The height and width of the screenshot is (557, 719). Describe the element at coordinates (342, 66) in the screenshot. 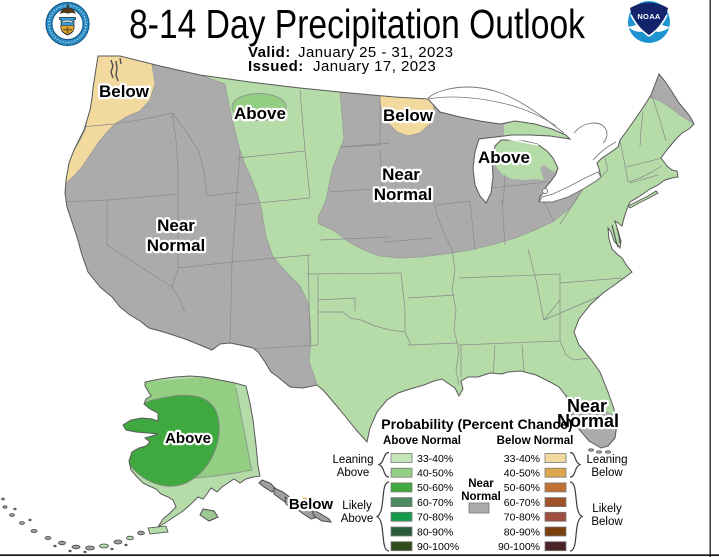

I see `svg-text:Issued:January 17, 2023: Issued: January 17, 2023` at that location.